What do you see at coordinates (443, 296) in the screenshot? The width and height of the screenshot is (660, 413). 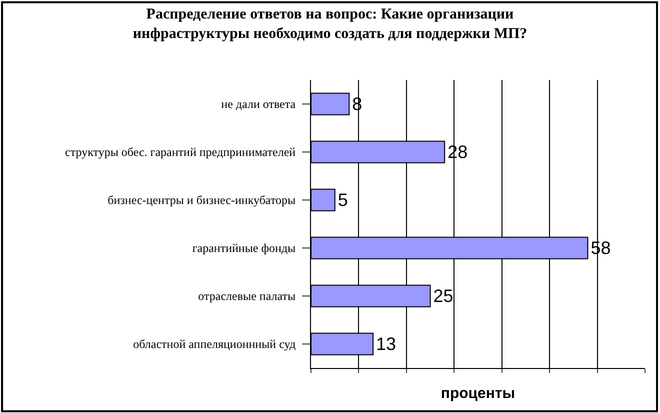 I see `data-label: 25` at bounding box center [443, 296].